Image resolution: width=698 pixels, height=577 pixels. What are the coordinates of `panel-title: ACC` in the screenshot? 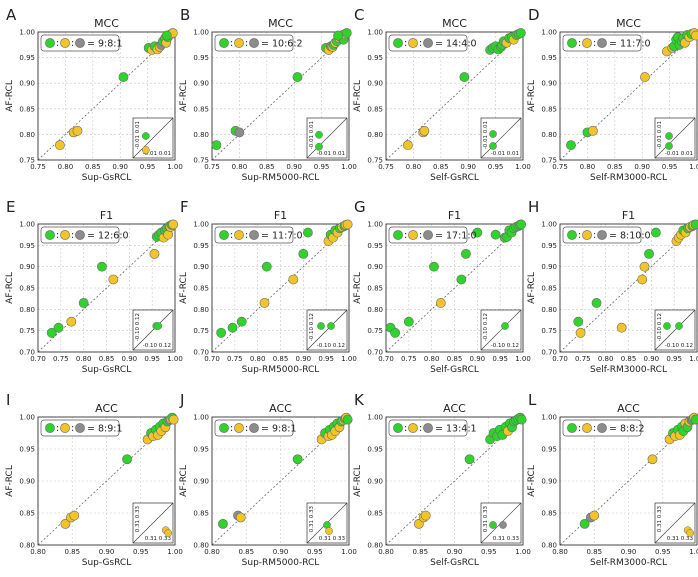 It's located at (628, 408).